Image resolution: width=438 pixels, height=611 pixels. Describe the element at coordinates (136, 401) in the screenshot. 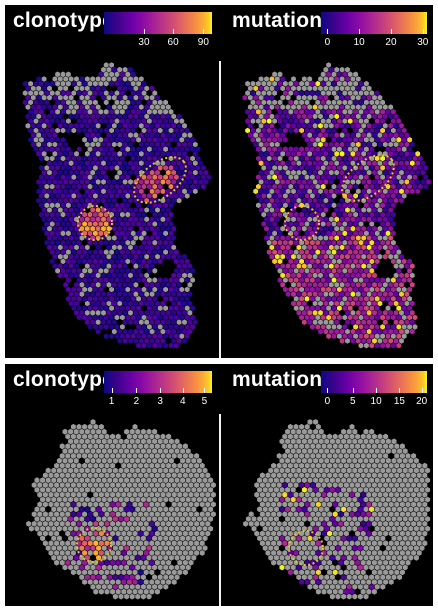

I see `colorbar-tick-label: 2` at that location.